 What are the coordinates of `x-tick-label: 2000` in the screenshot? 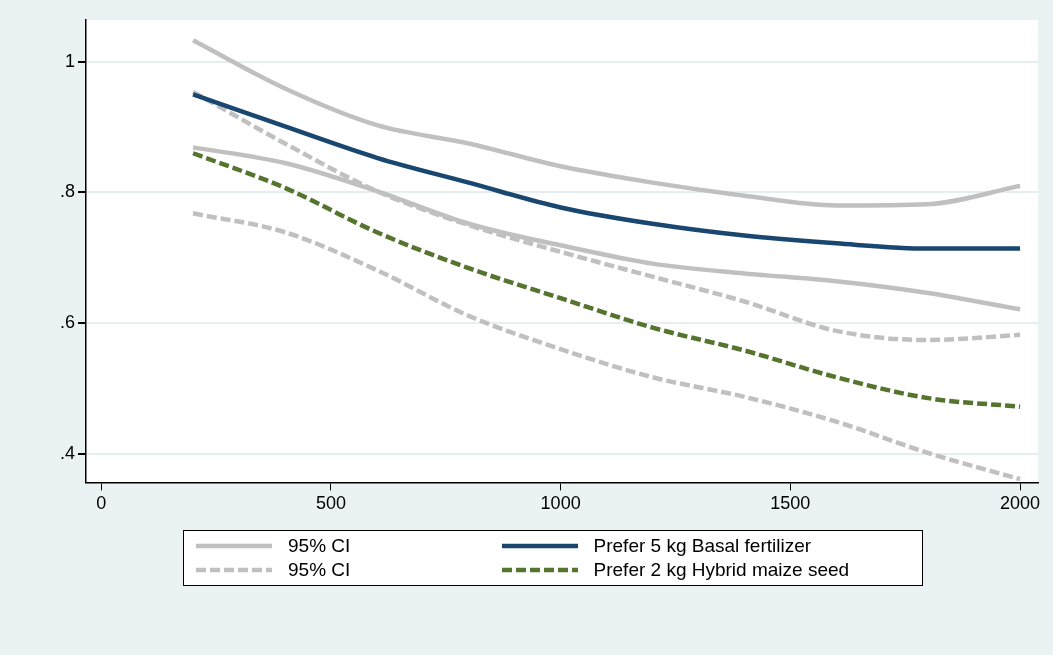 It's located at (1020, 503).